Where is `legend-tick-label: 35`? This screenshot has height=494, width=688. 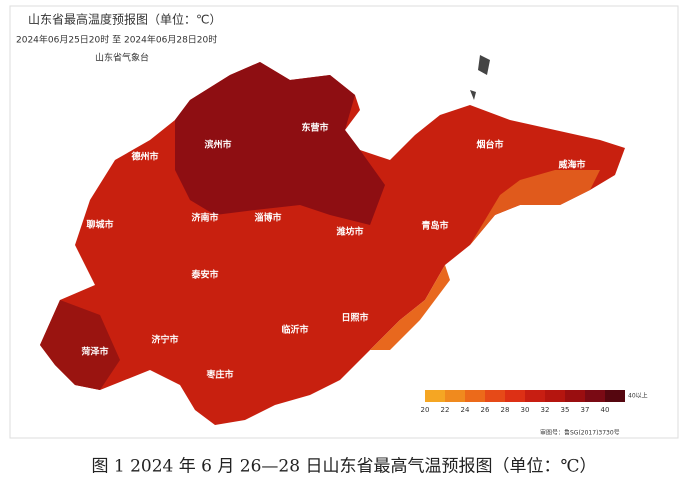 legend-tick-label: 35 is located at coordinates (565, 410).